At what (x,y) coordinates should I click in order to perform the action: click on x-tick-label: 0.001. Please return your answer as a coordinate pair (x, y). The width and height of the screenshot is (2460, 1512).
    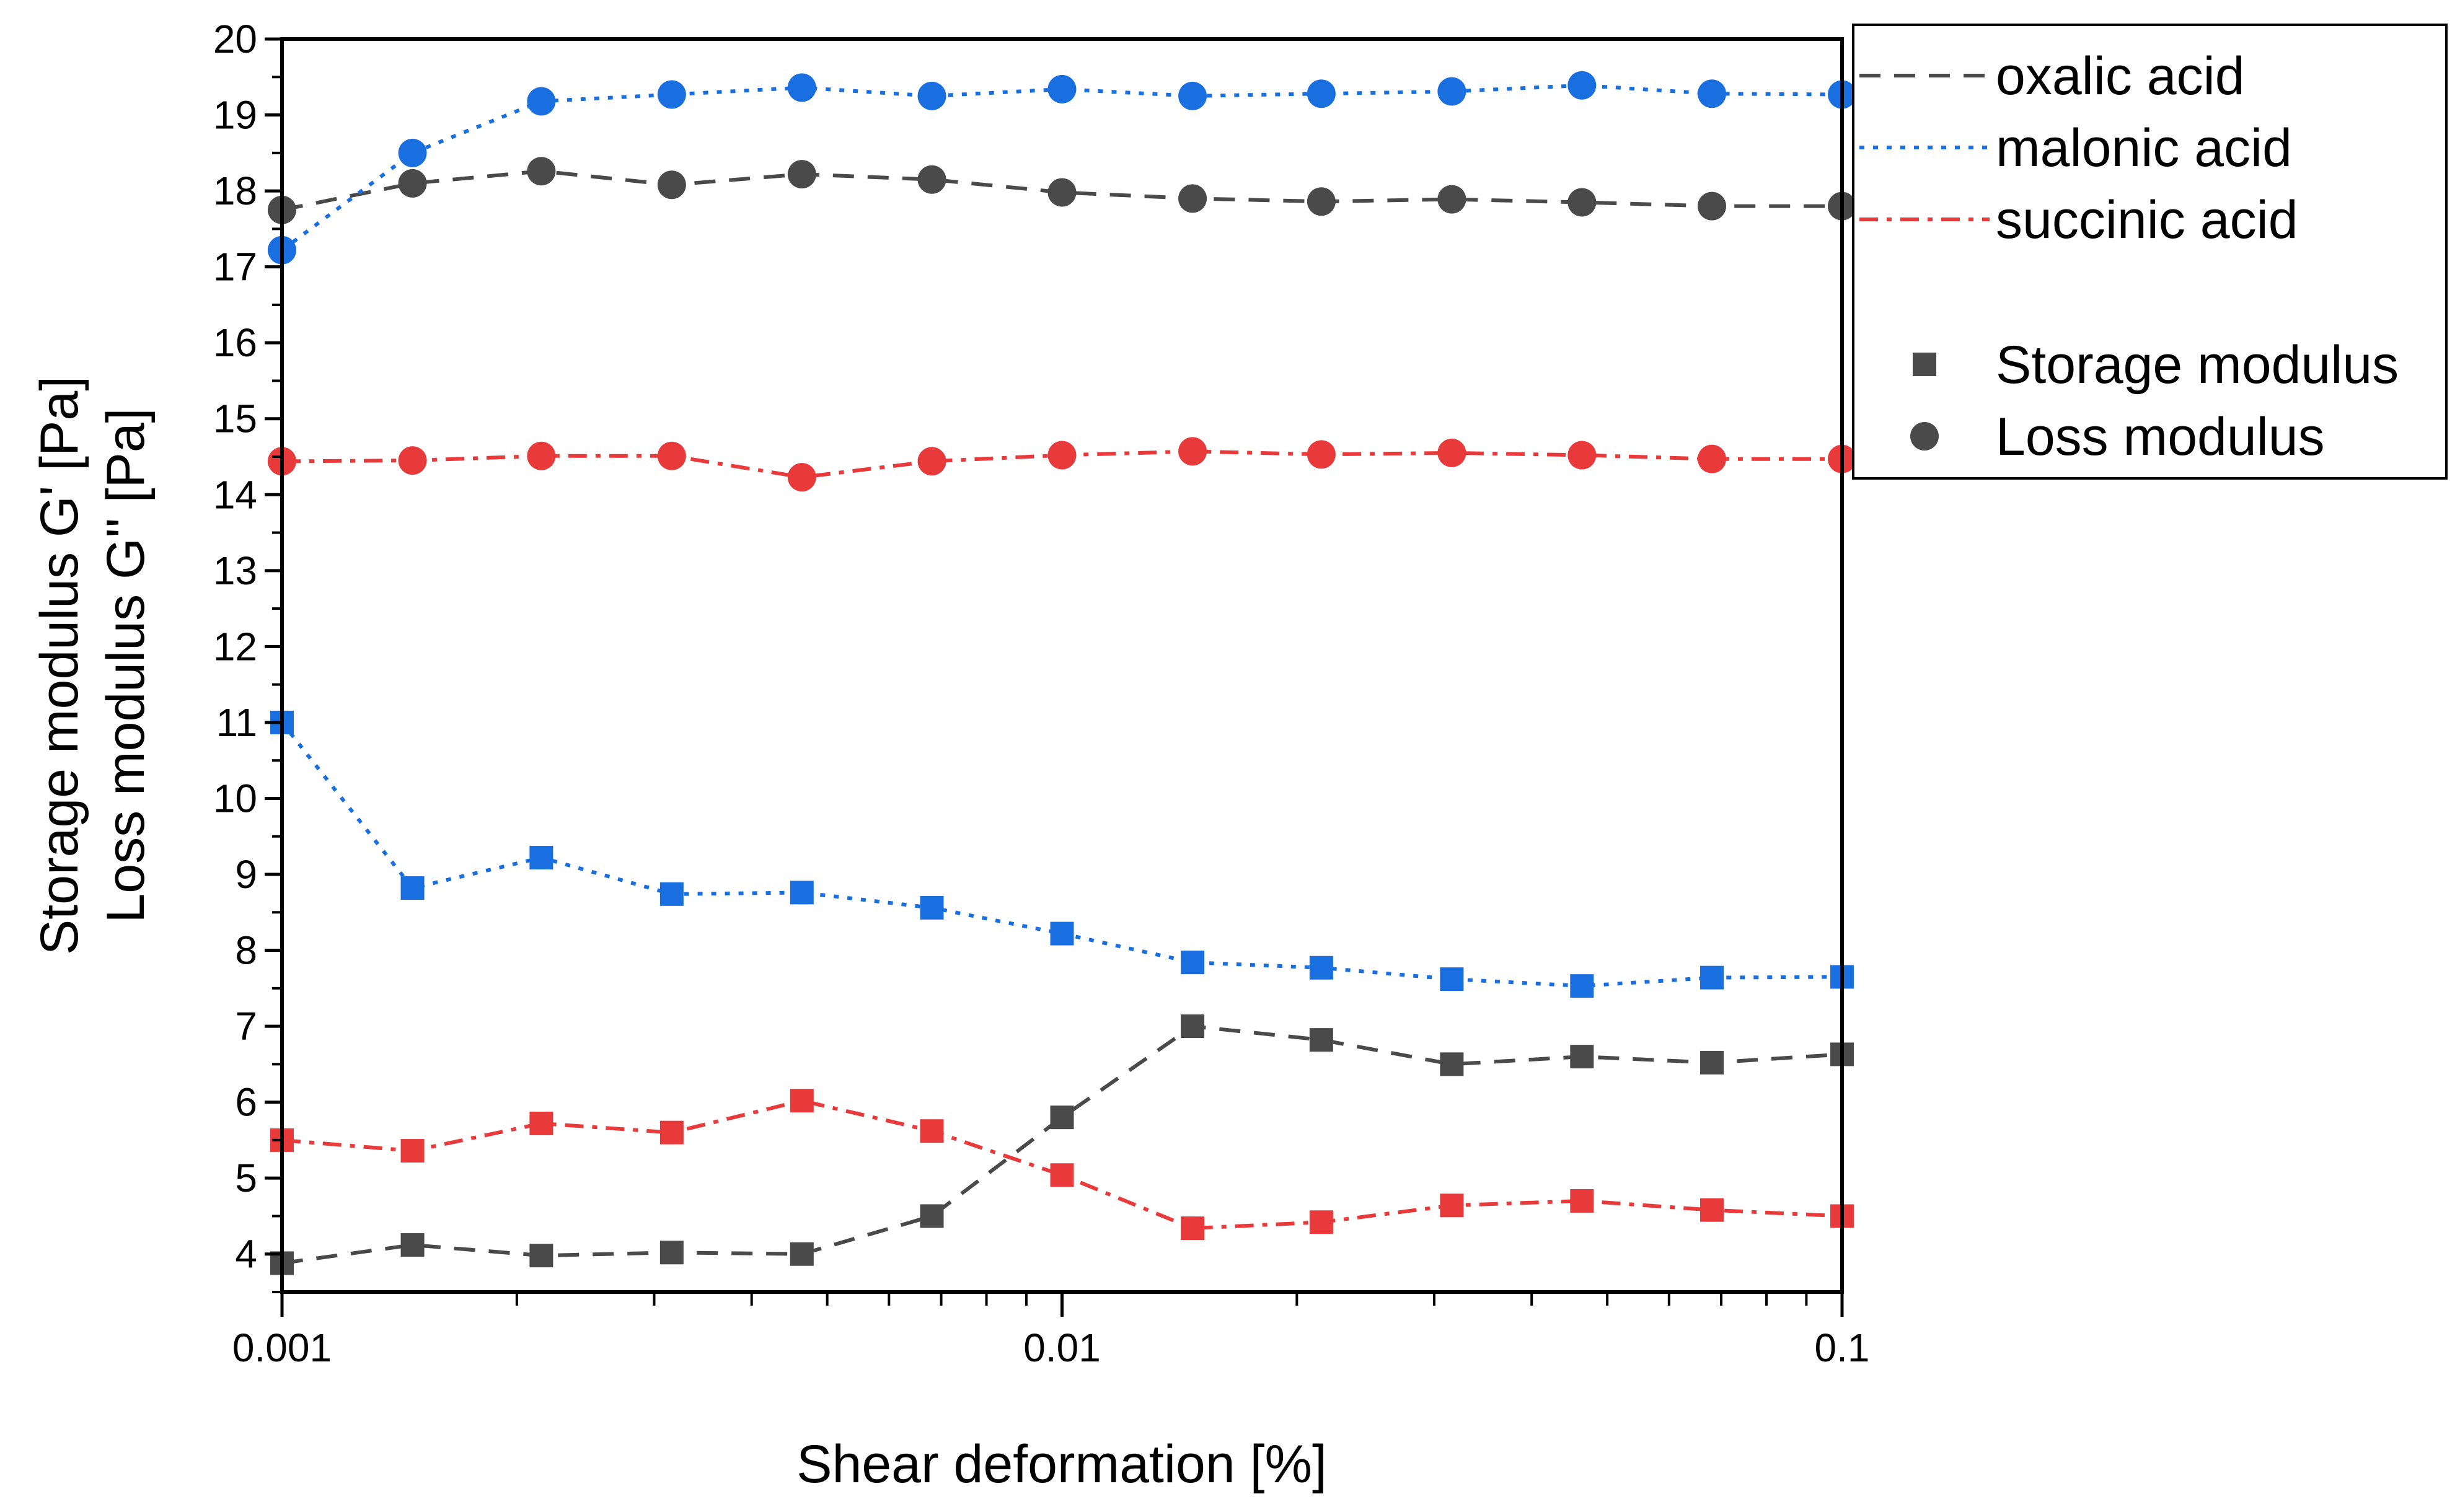
    Looking at the image, I should click on (282, 1347).